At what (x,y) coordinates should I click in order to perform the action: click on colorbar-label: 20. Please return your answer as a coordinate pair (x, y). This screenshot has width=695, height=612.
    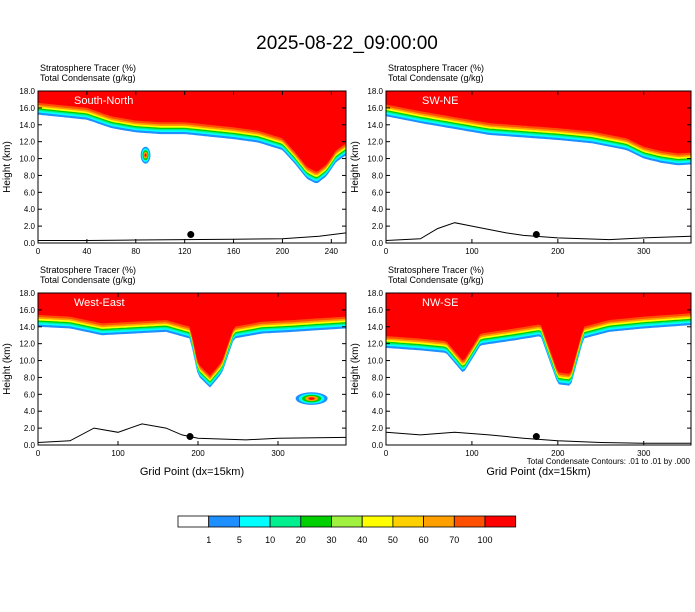
    Looking at the image, I should click on (301, 540).